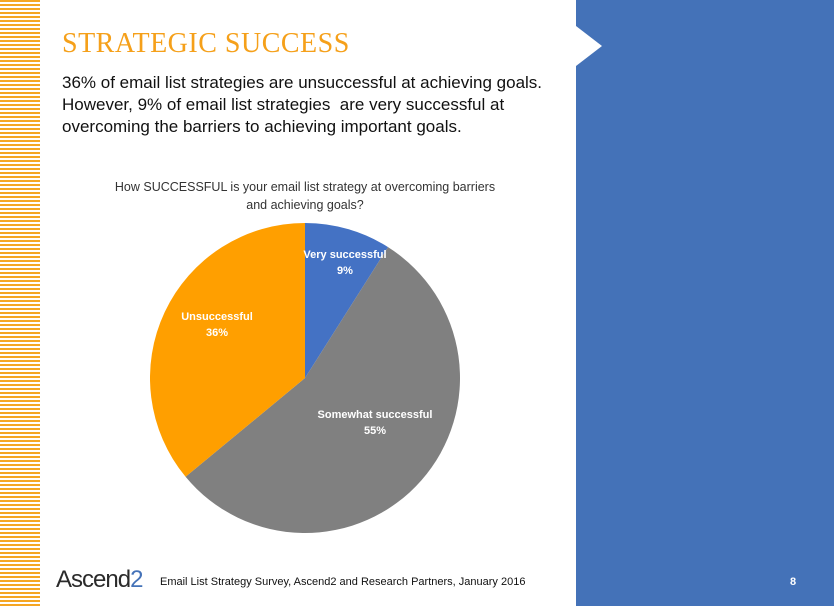 The width and height of the screenshot is (834, 606). I want to click on logo-accent: 2, so click(136, 579).